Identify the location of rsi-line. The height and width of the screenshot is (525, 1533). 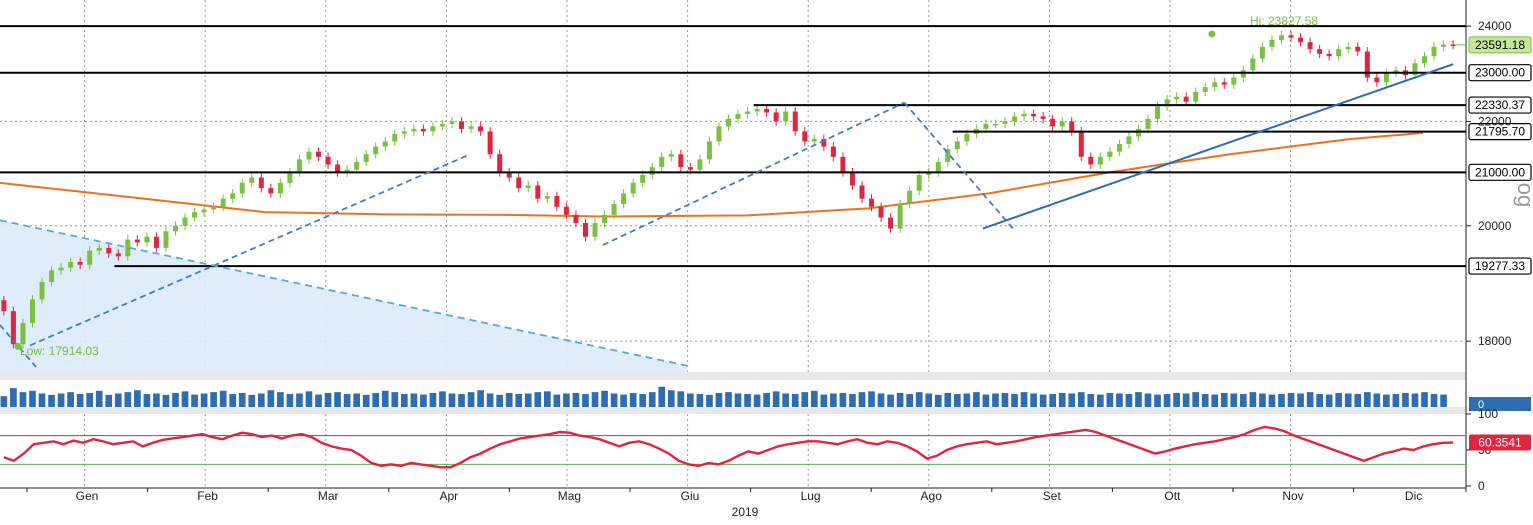
(728, 447).